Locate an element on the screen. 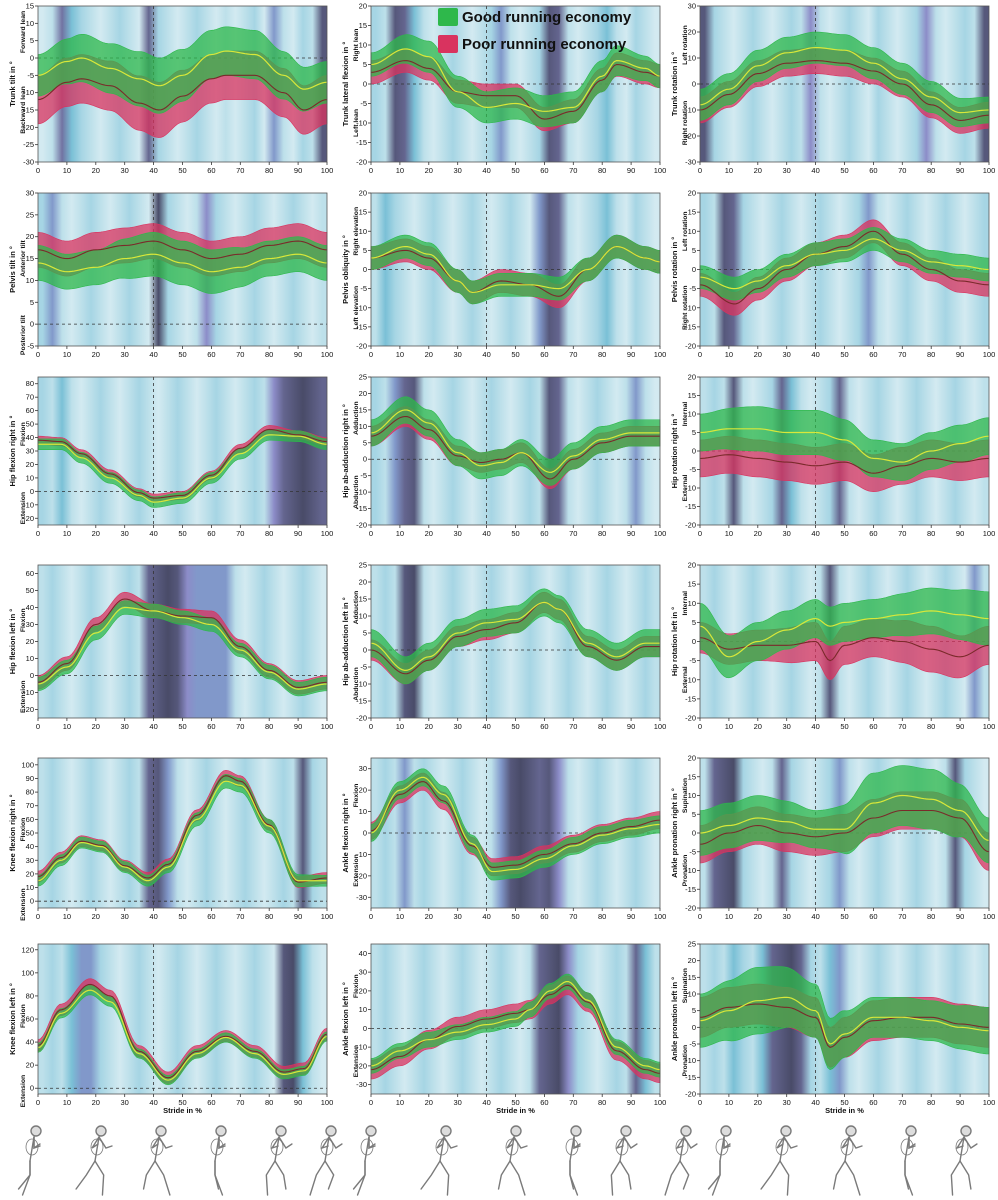 The height and width of the screenshot is (1200, 998). y-negative-direction-label: Right rotation is located at coordinates (685, 123).